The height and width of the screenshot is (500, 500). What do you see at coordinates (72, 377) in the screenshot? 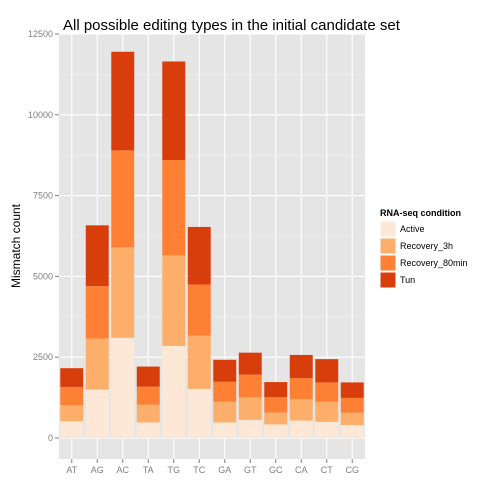
I see `bar-AT-Tun` at bounding box center [72, 377].